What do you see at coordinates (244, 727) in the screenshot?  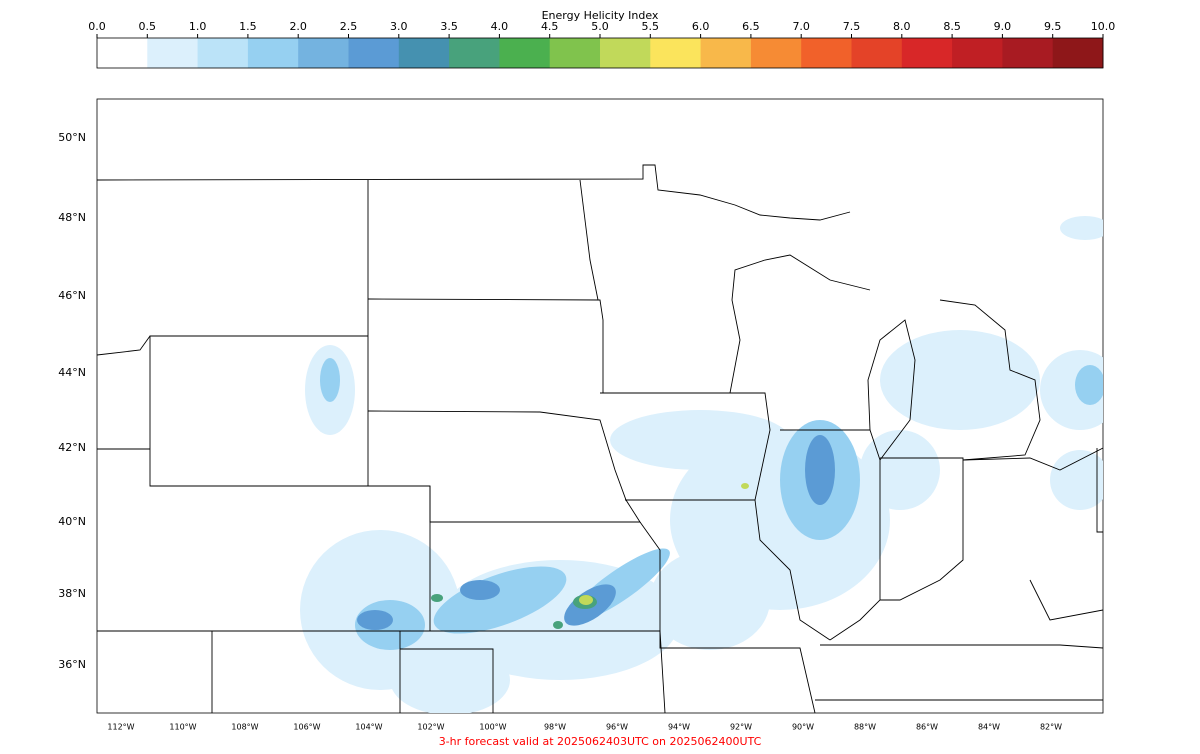 I see `lon-label: 108°W` at bounding box center [244, 727].